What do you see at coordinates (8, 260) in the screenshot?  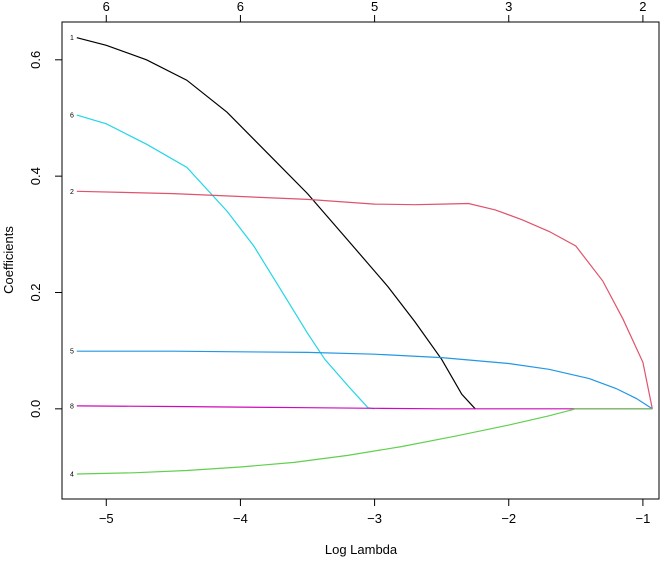 I see `y-axis-title: Coefficients` at bounding box center [8, 260].